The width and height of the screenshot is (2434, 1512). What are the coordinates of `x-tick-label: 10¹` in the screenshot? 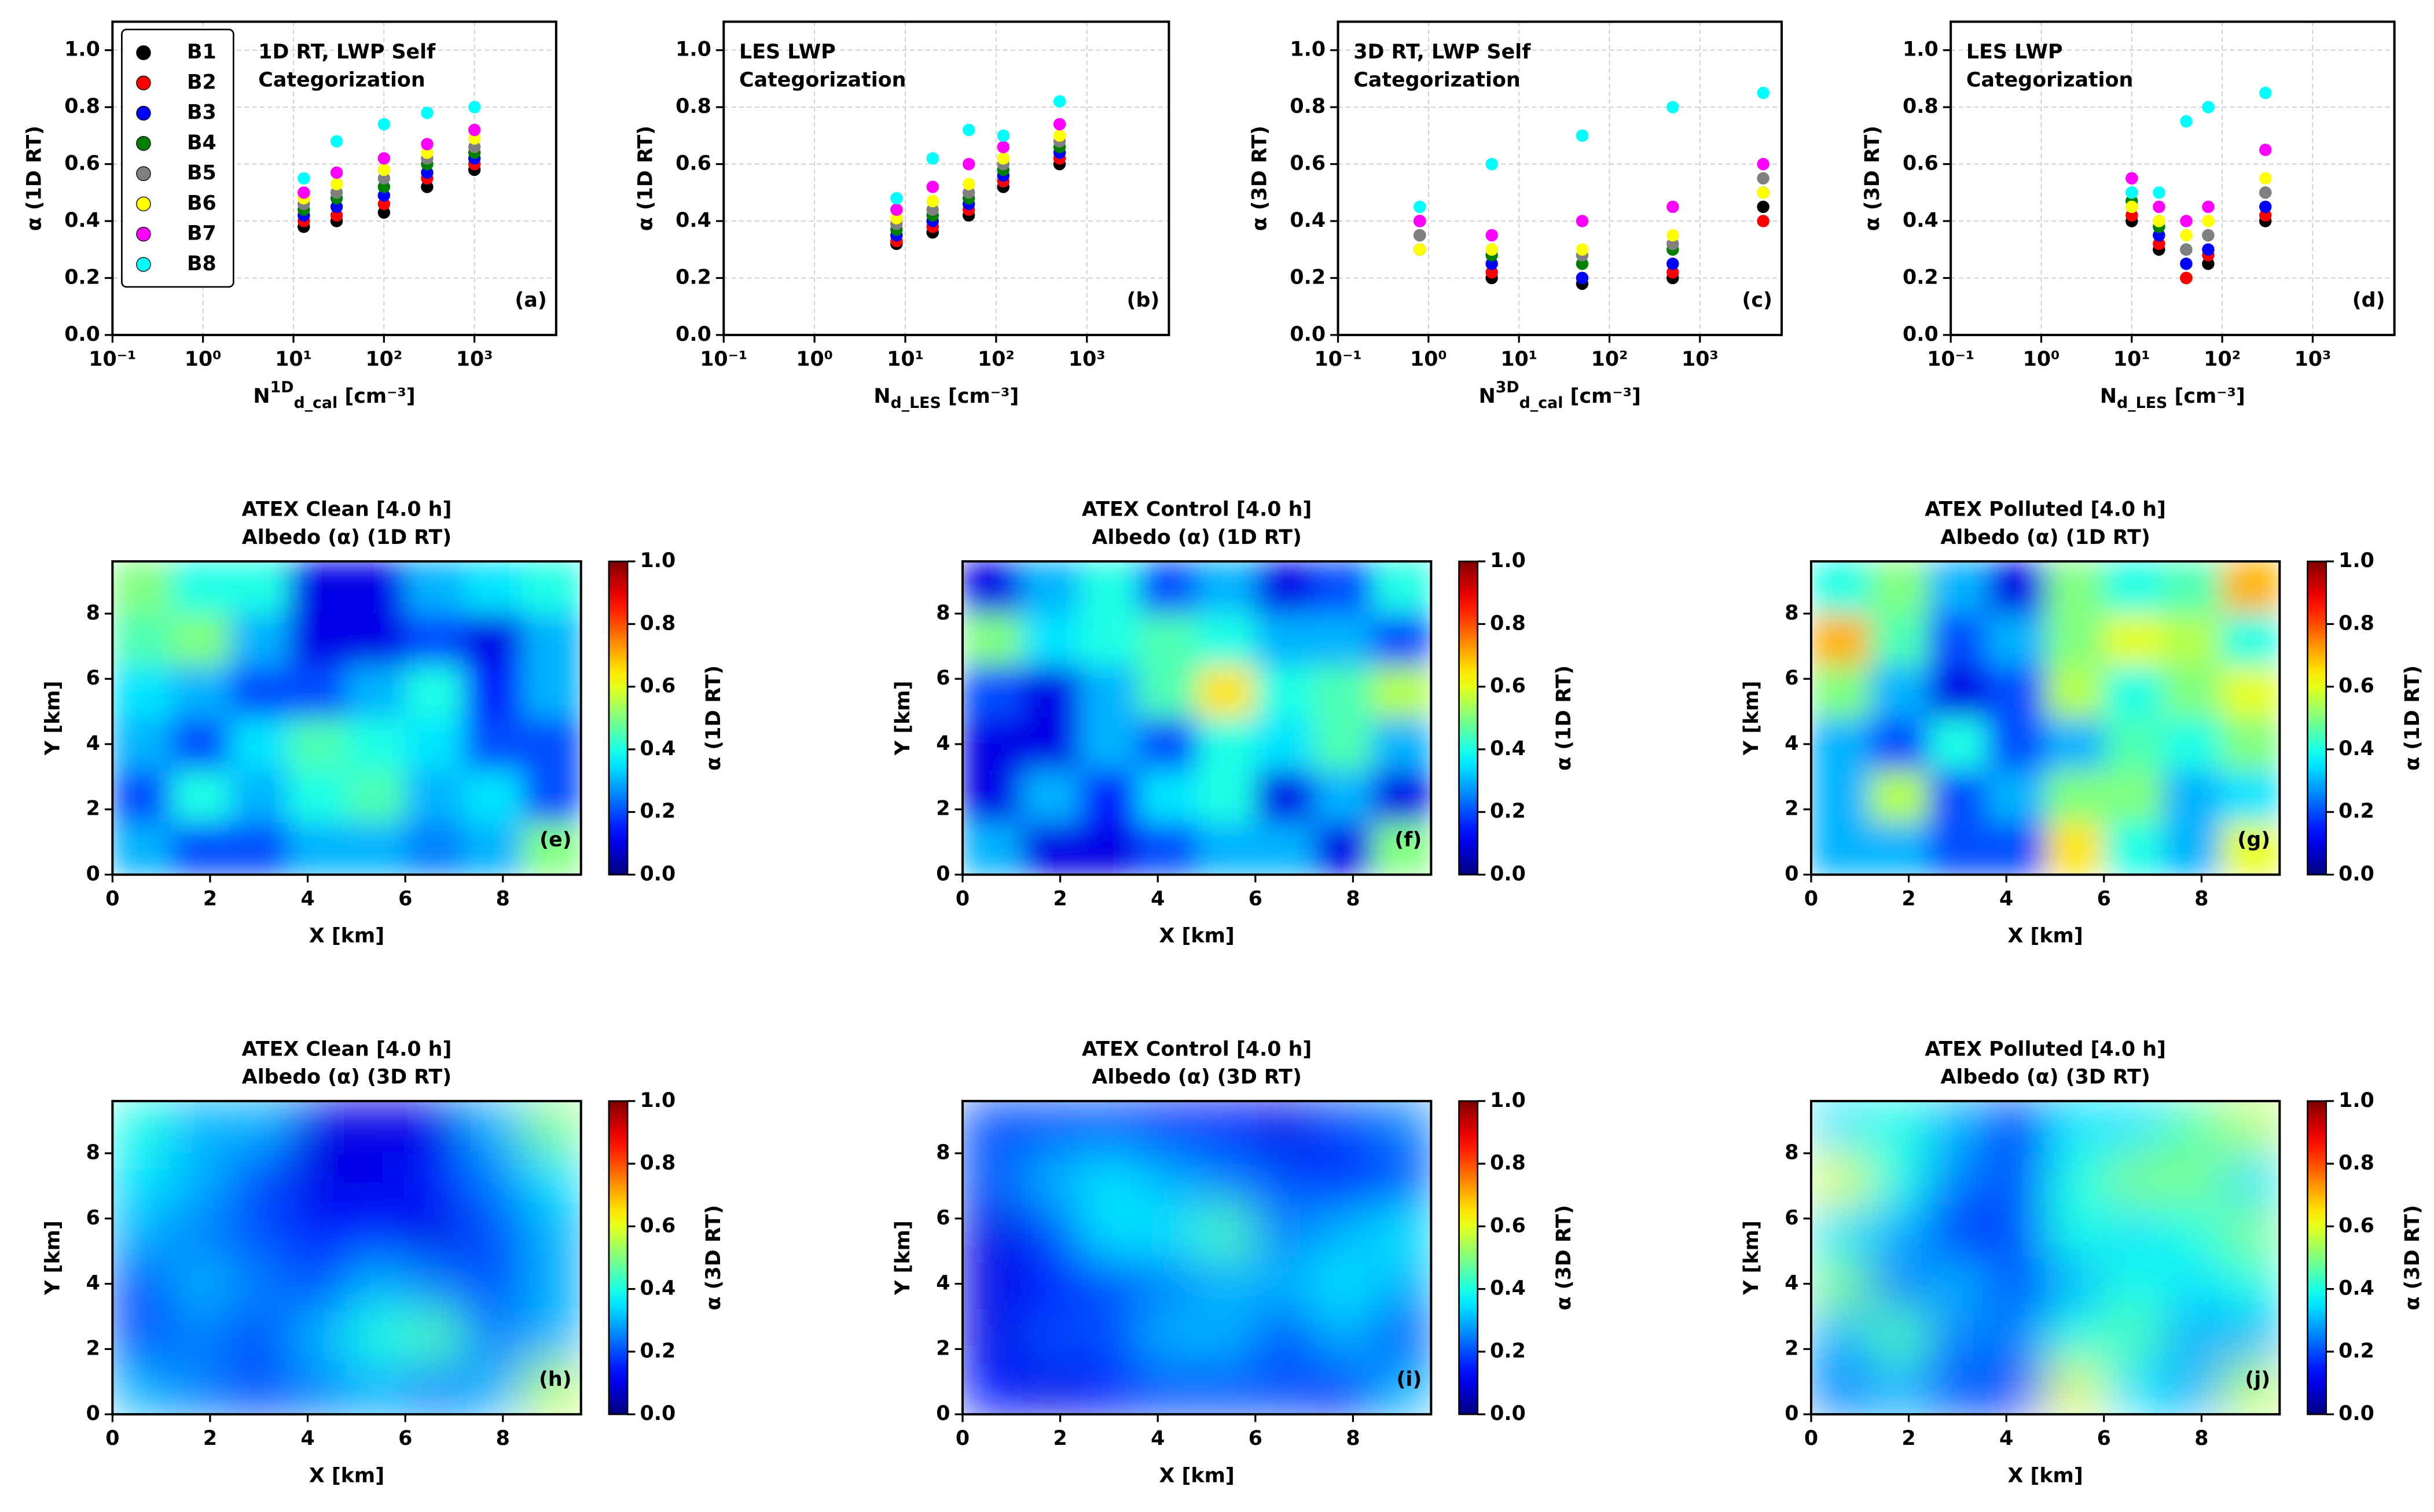 It's located at (906, 359).